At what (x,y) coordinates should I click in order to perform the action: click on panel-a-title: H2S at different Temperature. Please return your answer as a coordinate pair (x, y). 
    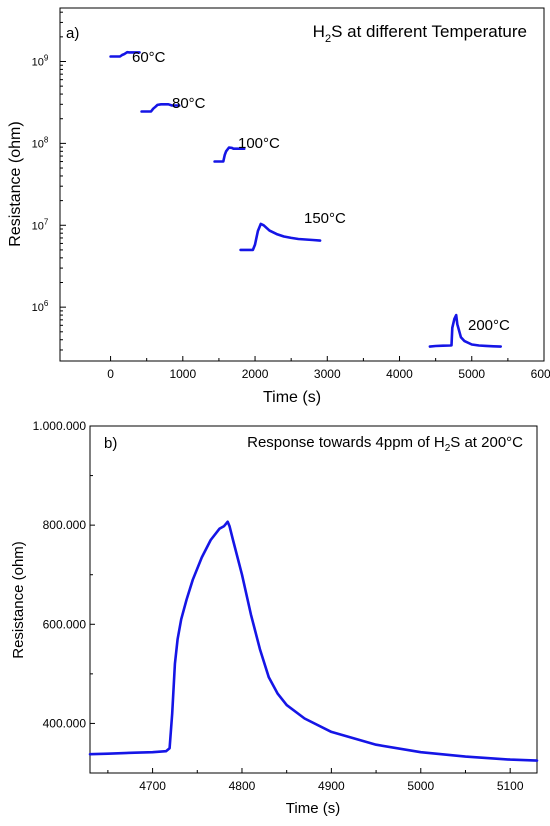
    Looking at the image, I should click on (420, 33).